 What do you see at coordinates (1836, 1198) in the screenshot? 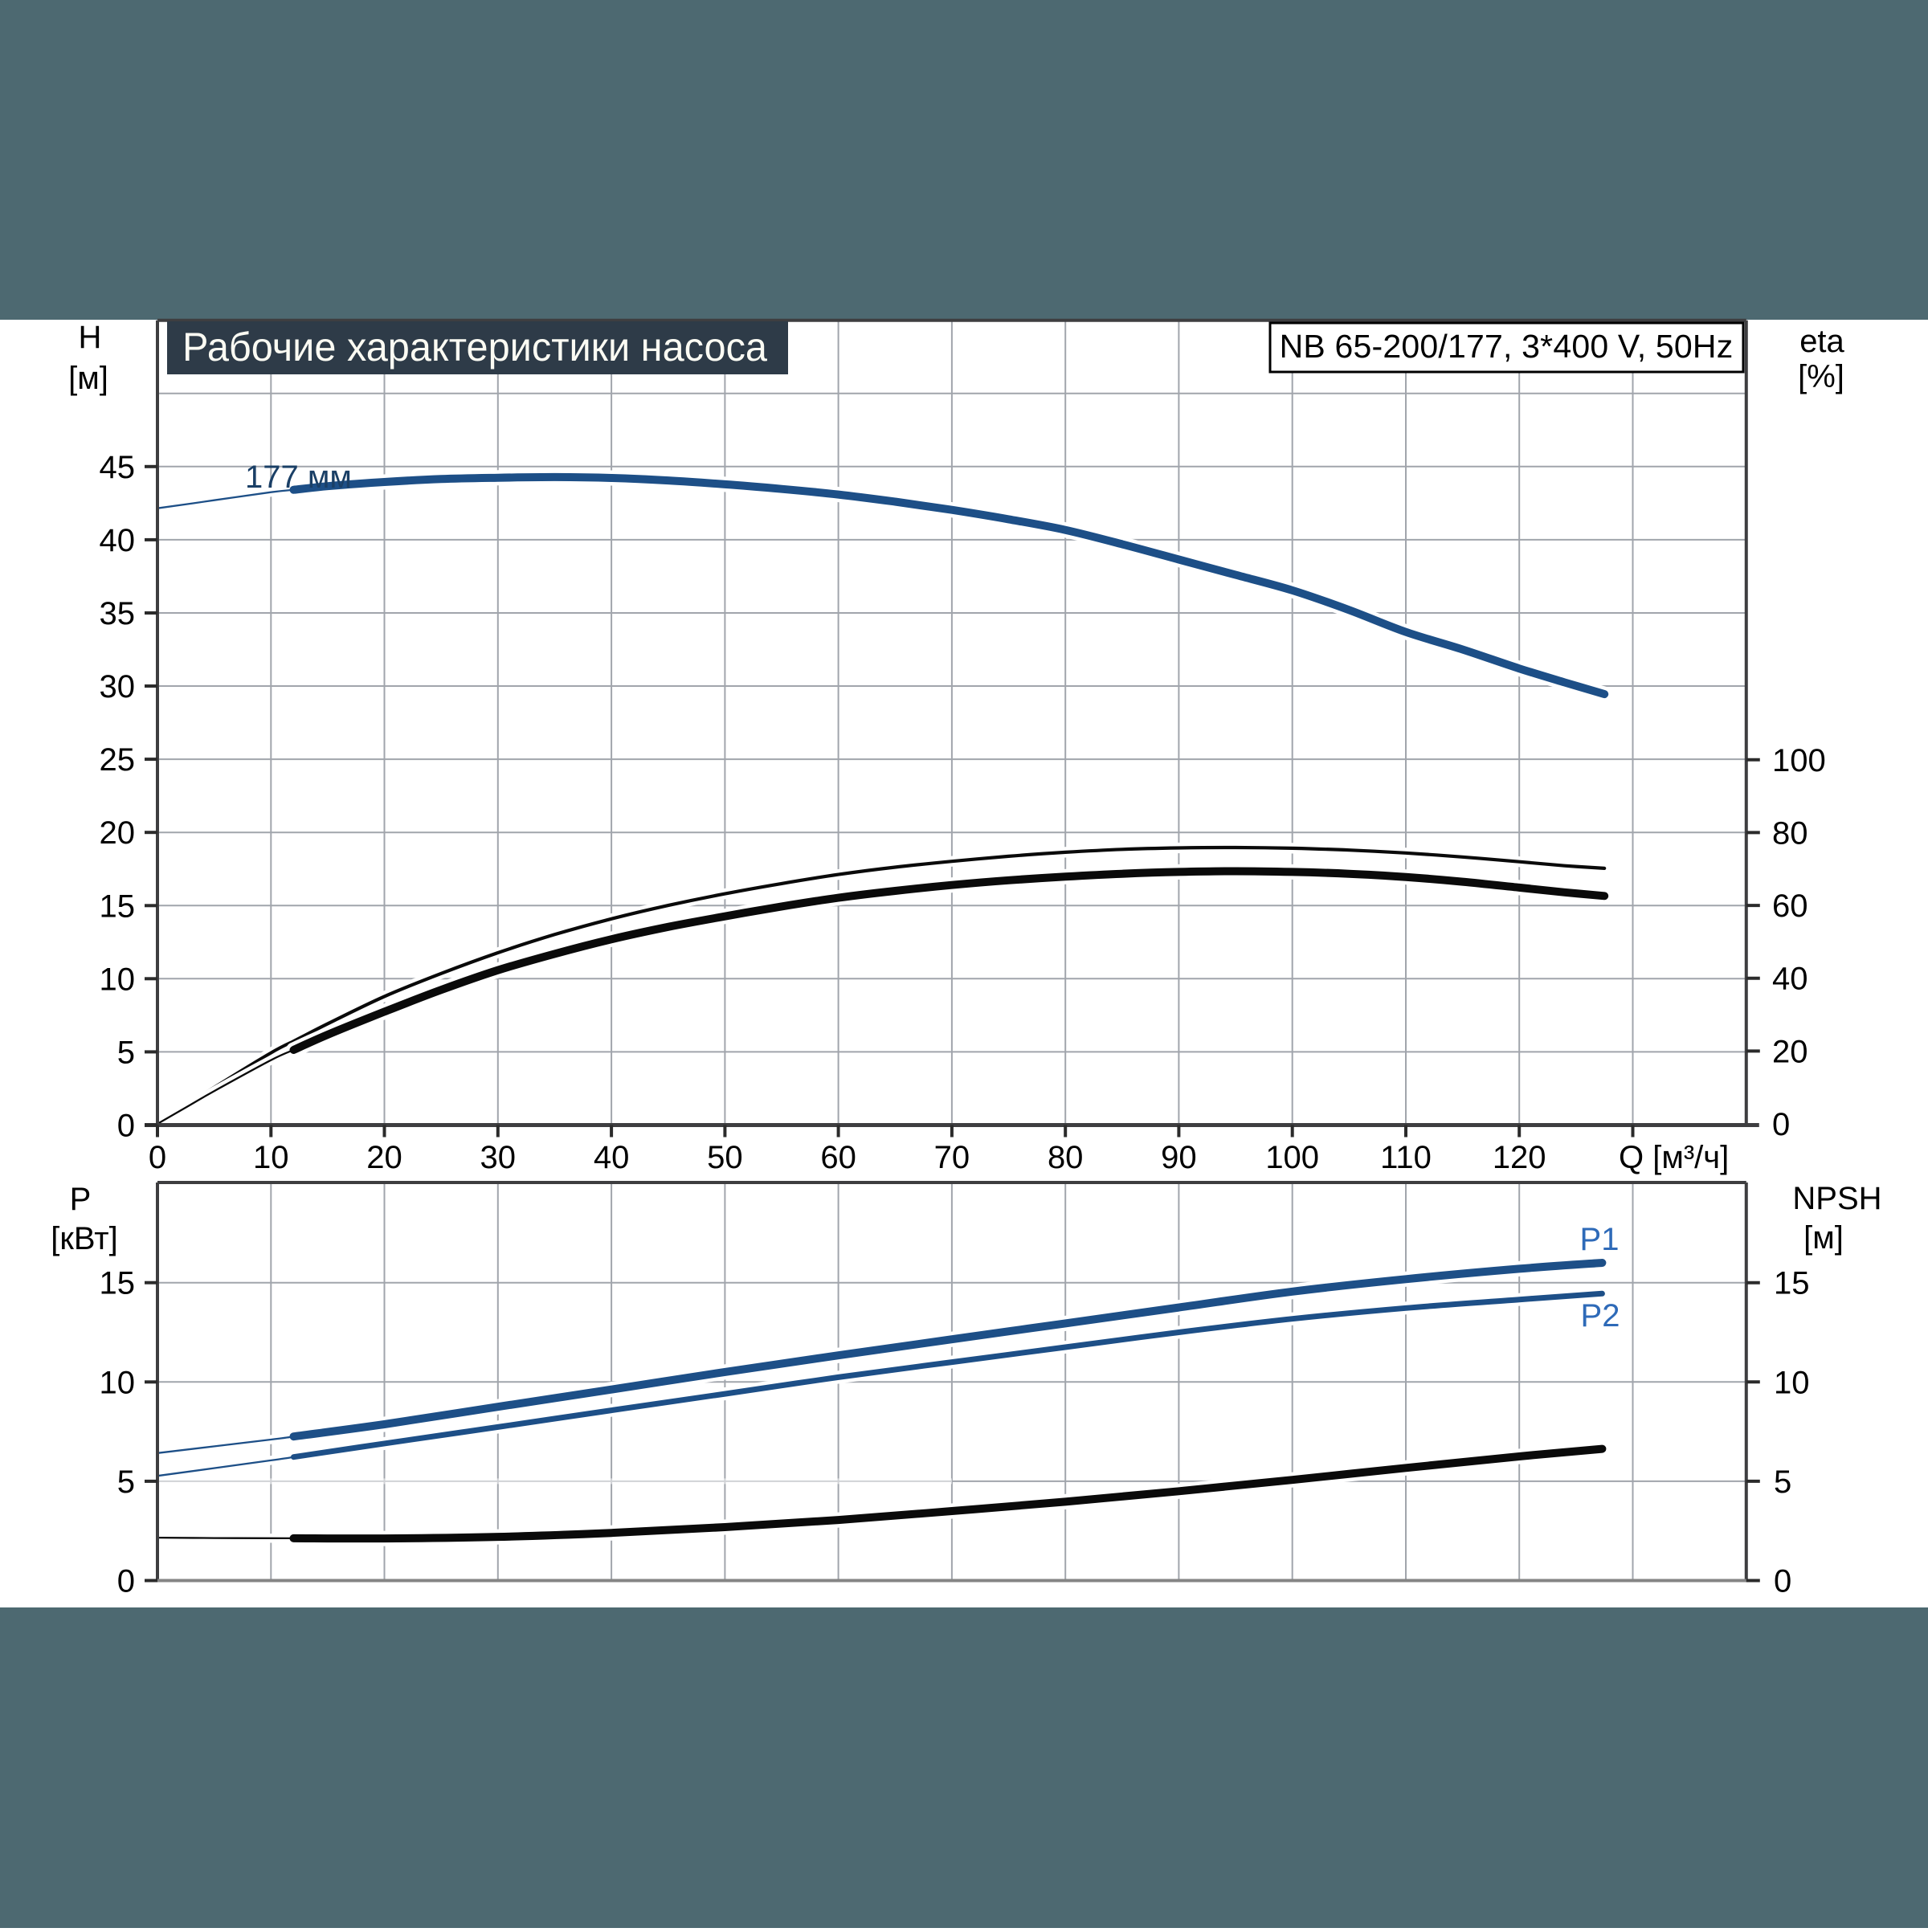
I see `svg-text: NPSH` at bounding box center [1836, 1198].